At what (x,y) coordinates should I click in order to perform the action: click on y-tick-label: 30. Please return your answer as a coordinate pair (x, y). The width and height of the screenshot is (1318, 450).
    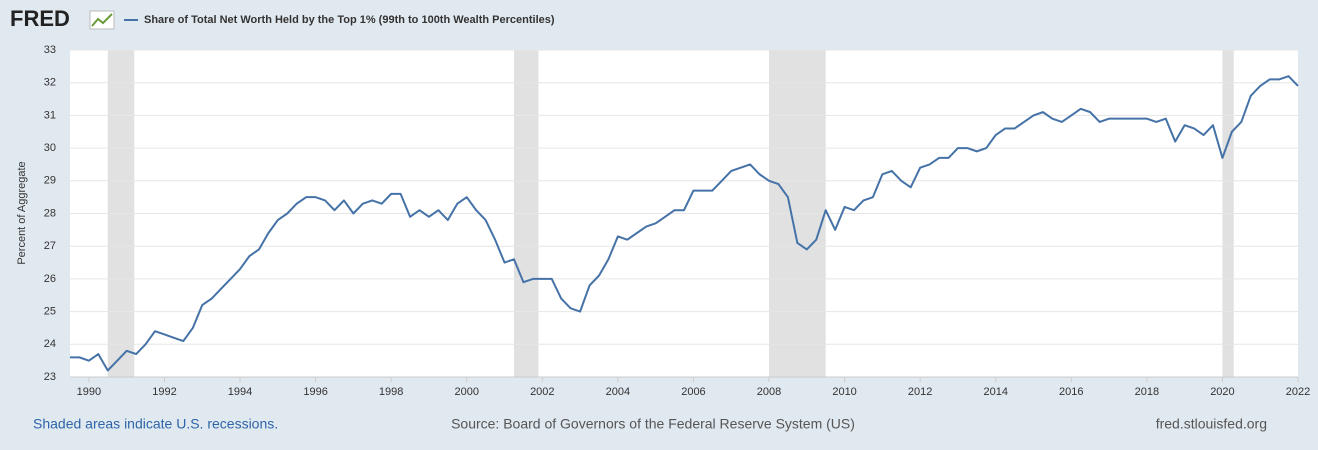
    Looking at the image, I should click on (50, 148).